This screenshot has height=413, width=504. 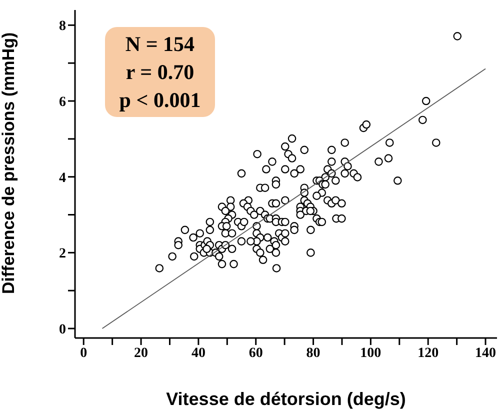 What do you see at coordinates (255, 353) in the screenshot?
I see `x-tick-label: 60` at bounding box center [255, 353].